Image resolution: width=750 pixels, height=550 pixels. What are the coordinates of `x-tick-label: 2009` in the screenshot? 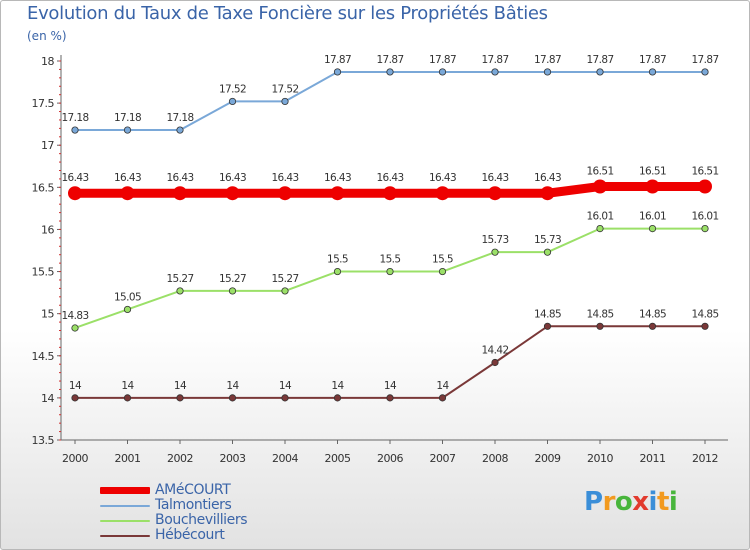 It's located at (548, 458).